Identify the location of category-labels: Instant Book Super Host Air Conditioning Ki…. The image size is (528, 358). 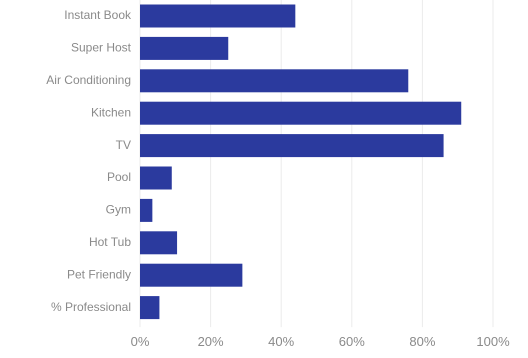
(89, 161).